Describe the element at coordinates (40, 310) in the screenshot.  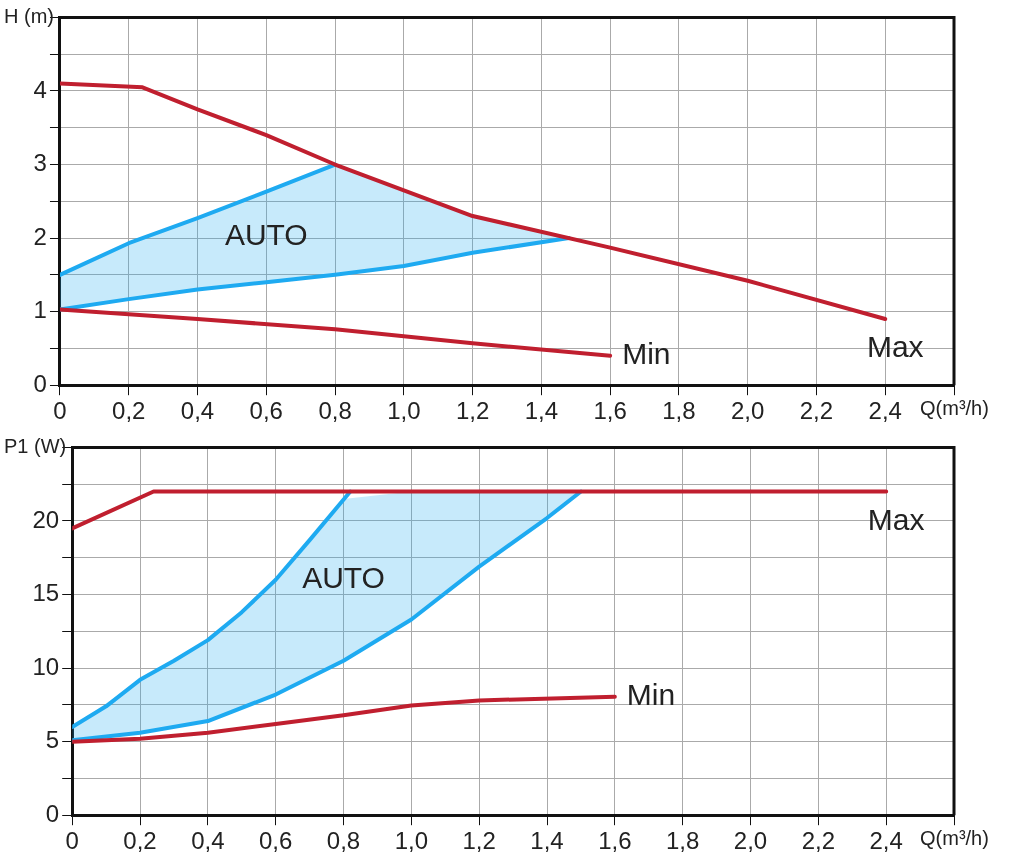
I see `y-tick-label: 1` at that location.